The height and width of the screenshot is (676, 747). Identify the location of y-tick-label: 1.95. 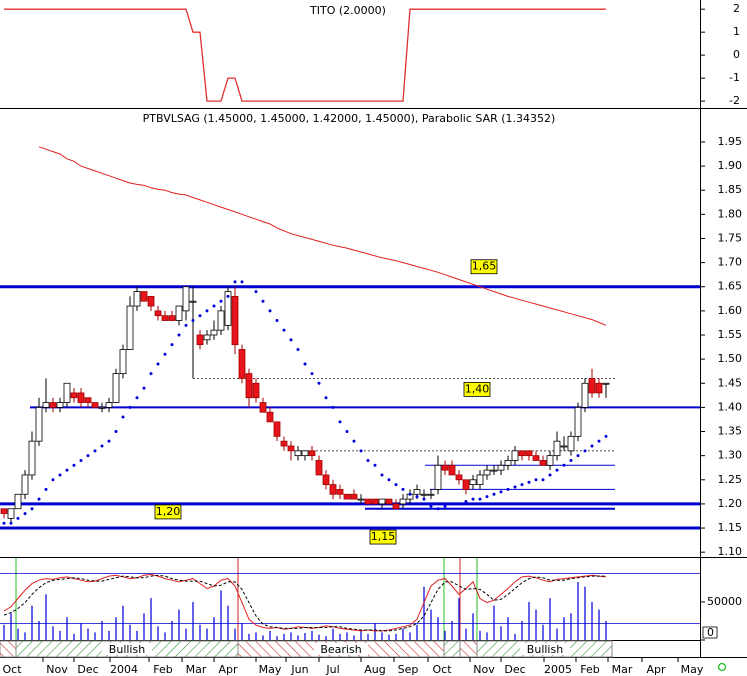
(730, 141).